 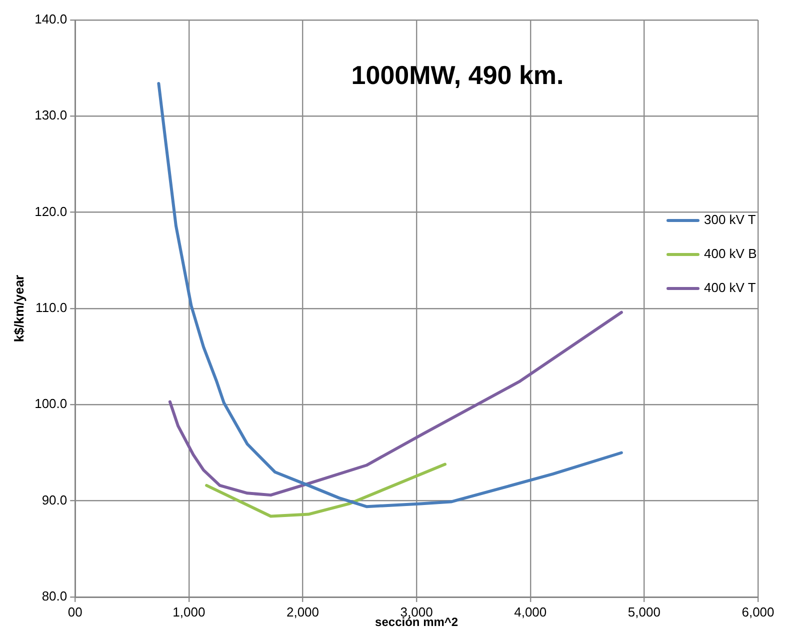 I want to click on y-tick-label: 90.0, so click(x=55, y=500).